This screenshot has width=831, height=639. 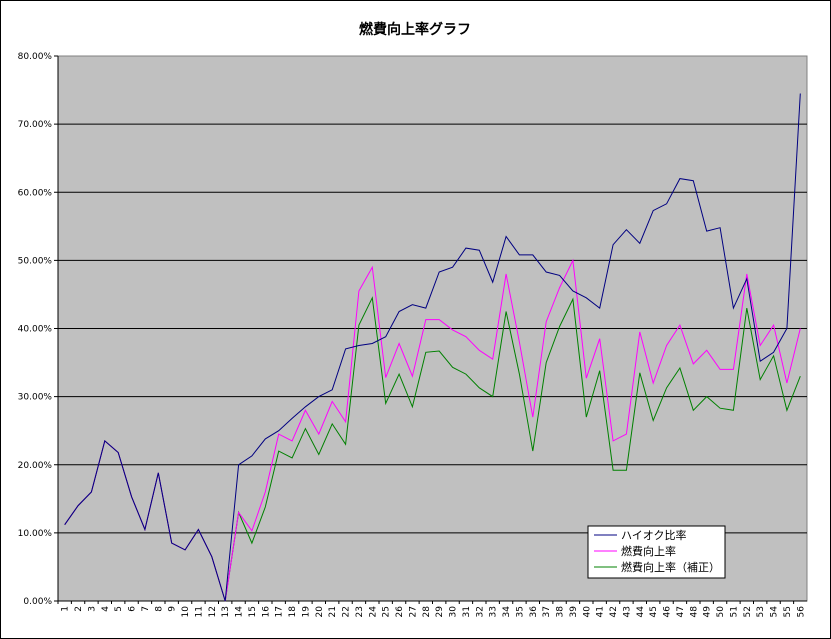 What do you see at coordinates (454, 612) in the screenshot?
I see `x-tick-label: 30` at bounding box center [454, 612].